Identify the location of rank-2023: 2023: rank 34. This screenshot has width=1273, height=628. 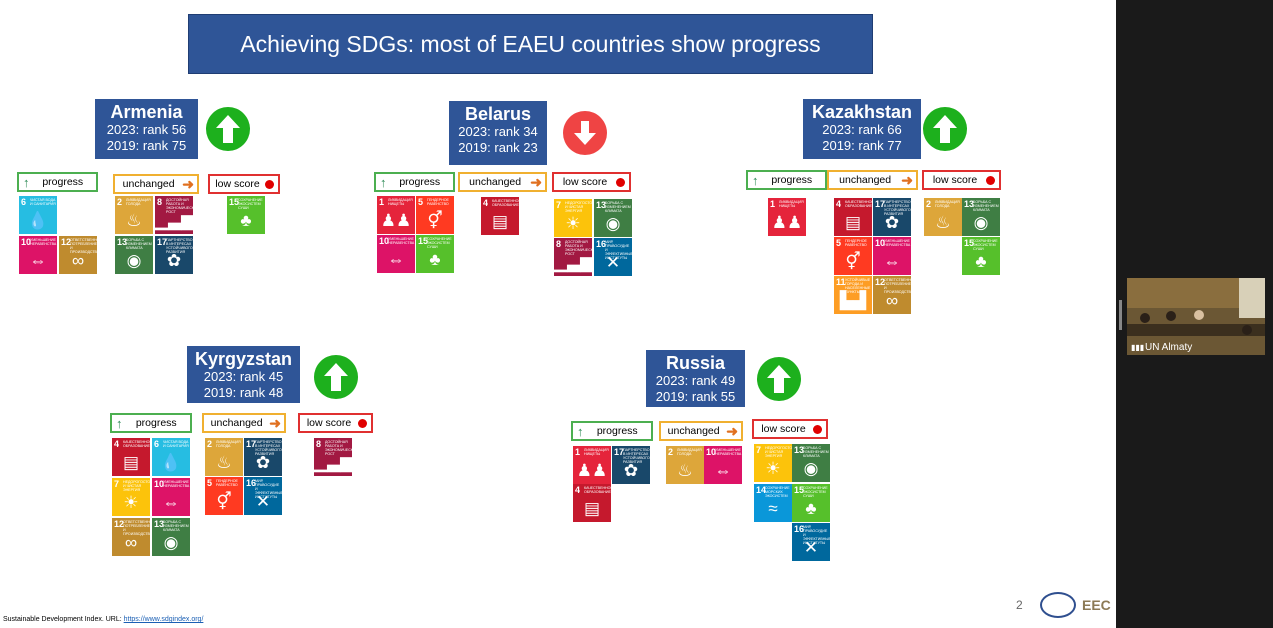
(498, 131).